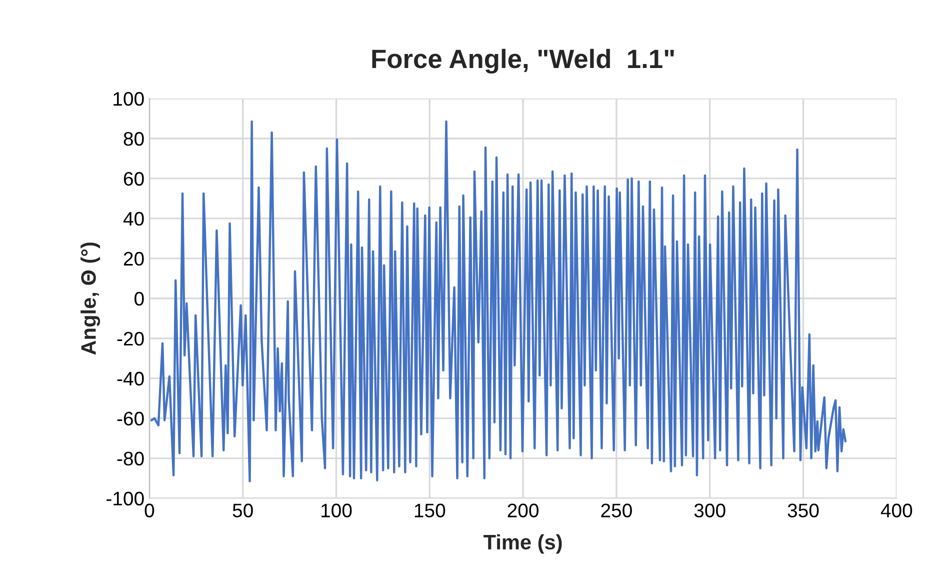 The image size is (934, 563). I want to click on y-tick-label: -20, so click(130, 339).